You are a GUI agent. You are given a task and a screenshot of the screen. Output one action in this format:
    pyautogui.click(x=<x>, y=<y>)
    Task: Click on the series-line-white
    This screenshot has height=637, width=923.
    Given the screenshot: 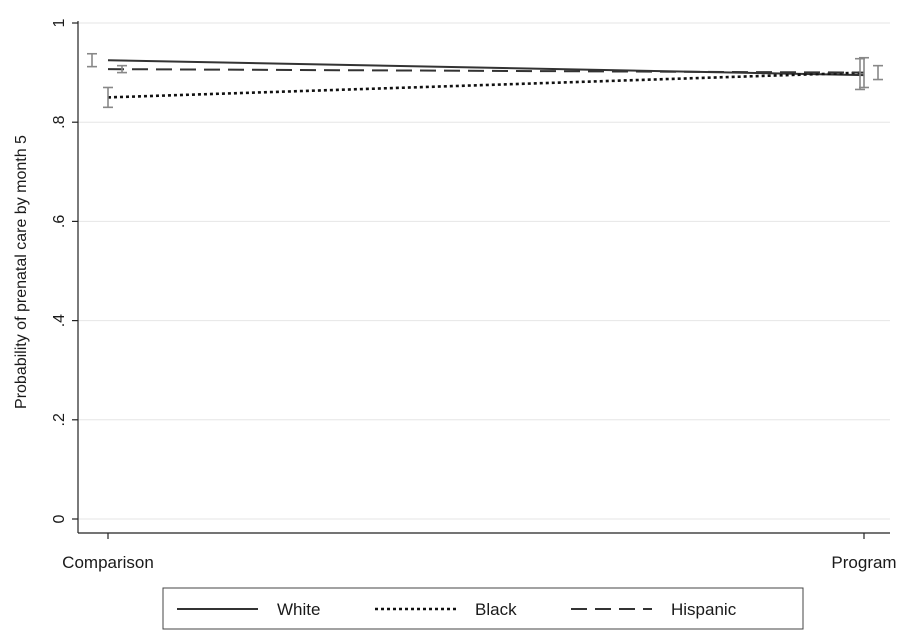 What is the action you would take?
    pyautogui.click(x=486, y=68)
    